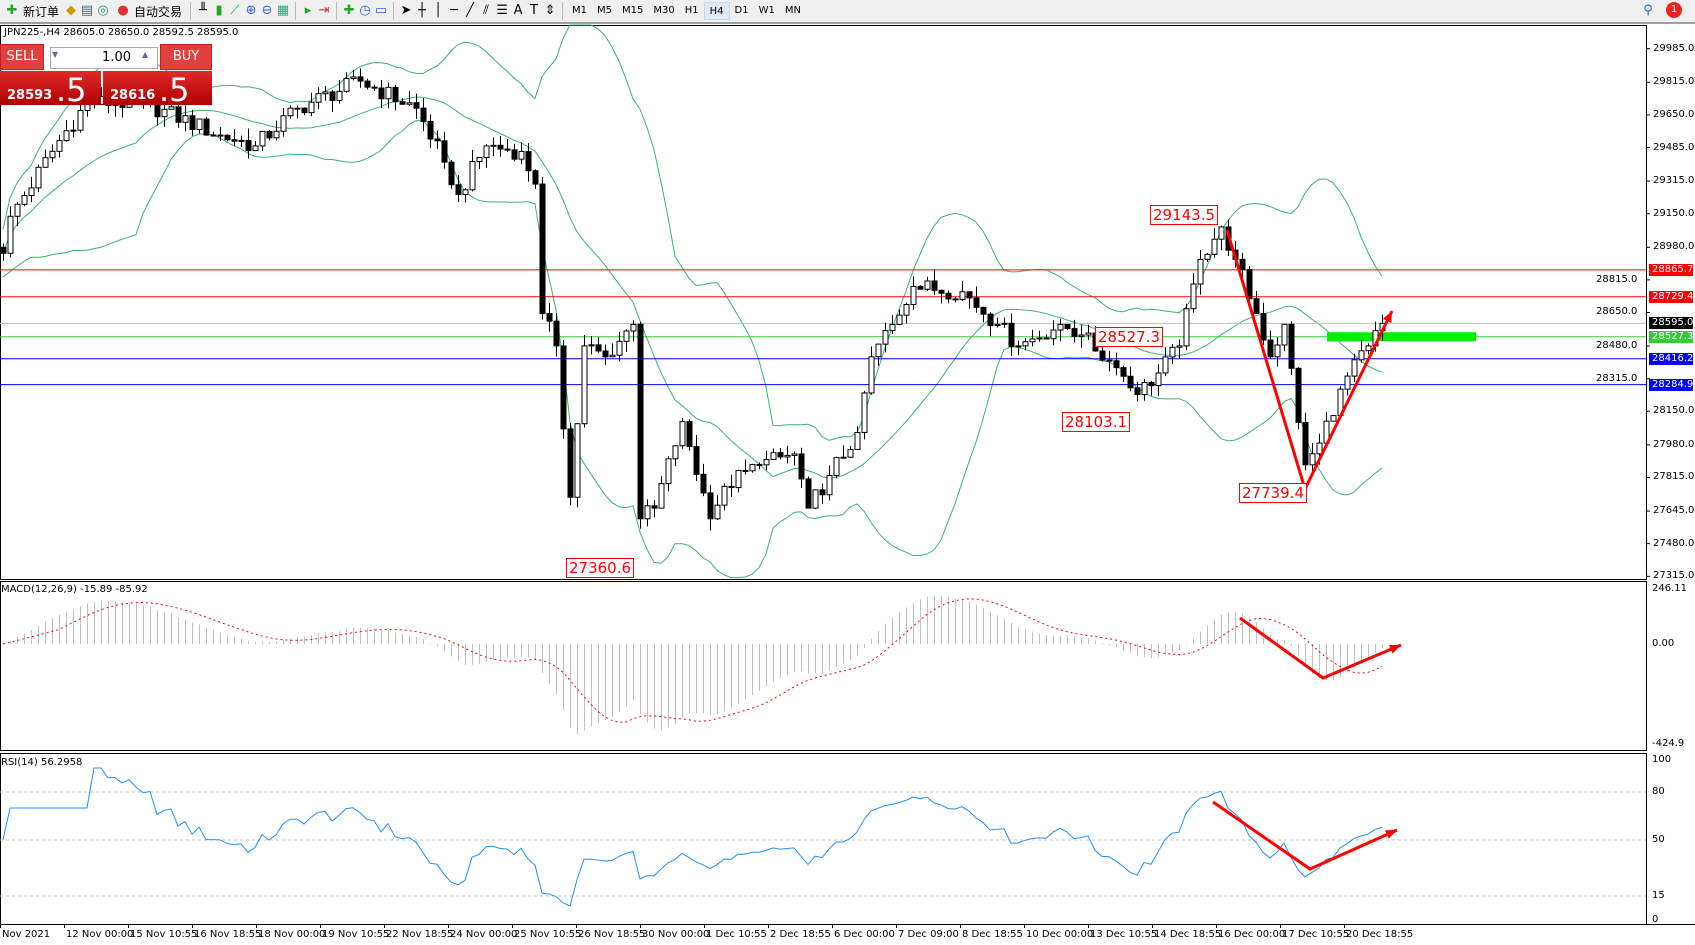 This screenshot has width=1695, height=945. What do you see at coordinates (741, 10) in the screenshot?
I see `timeframe-d1: D1` at bounding box center [741, 10].